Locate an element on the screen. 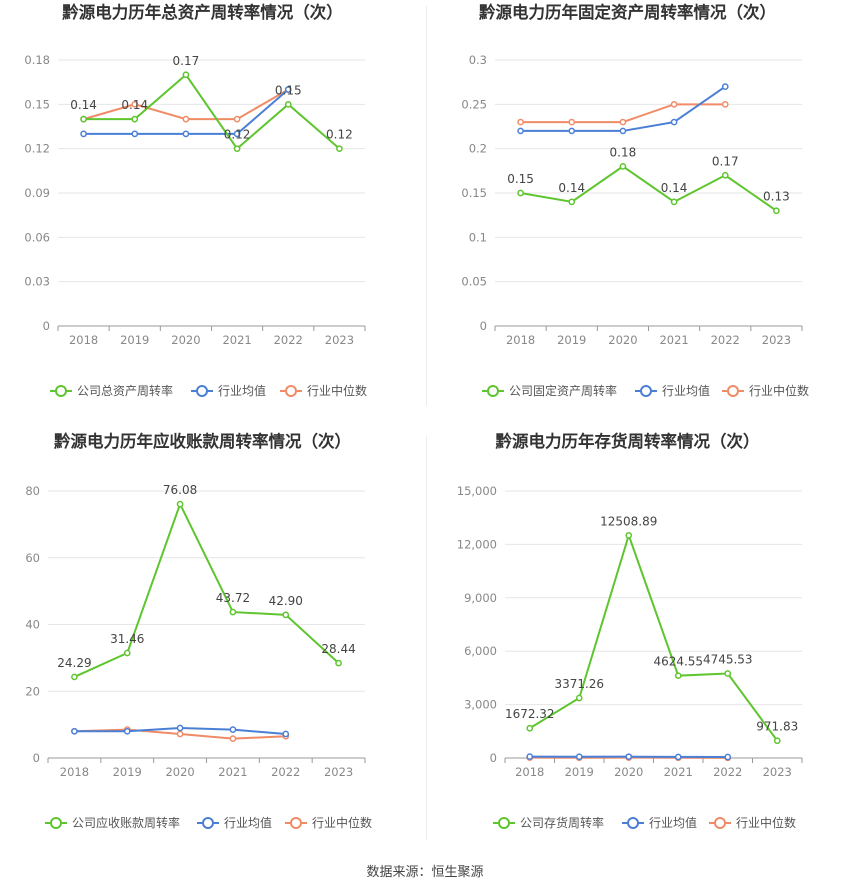  data-label: 0.18 is located at coordinates (623, 152).